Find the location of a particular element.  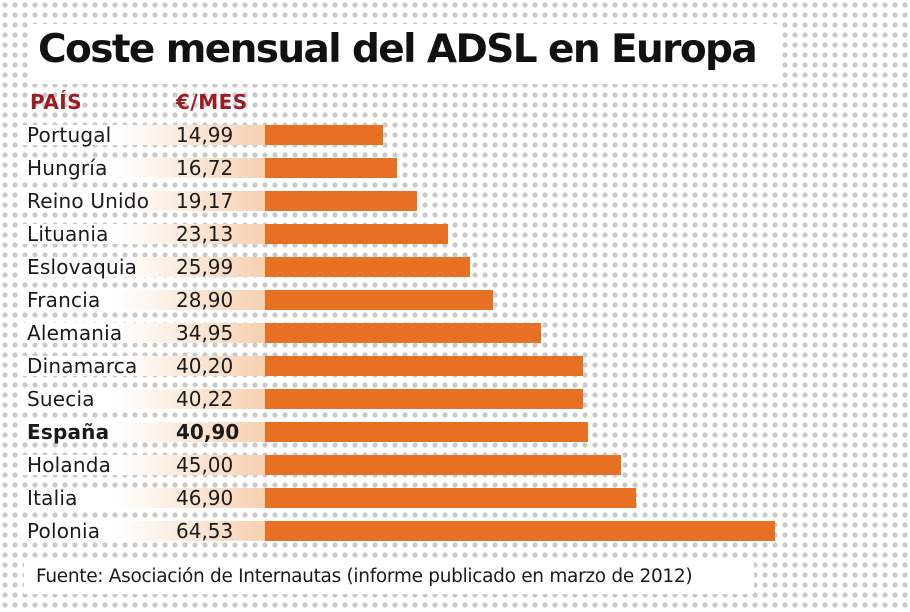

data-label: 19,17 is located at coordinates (205, 201).